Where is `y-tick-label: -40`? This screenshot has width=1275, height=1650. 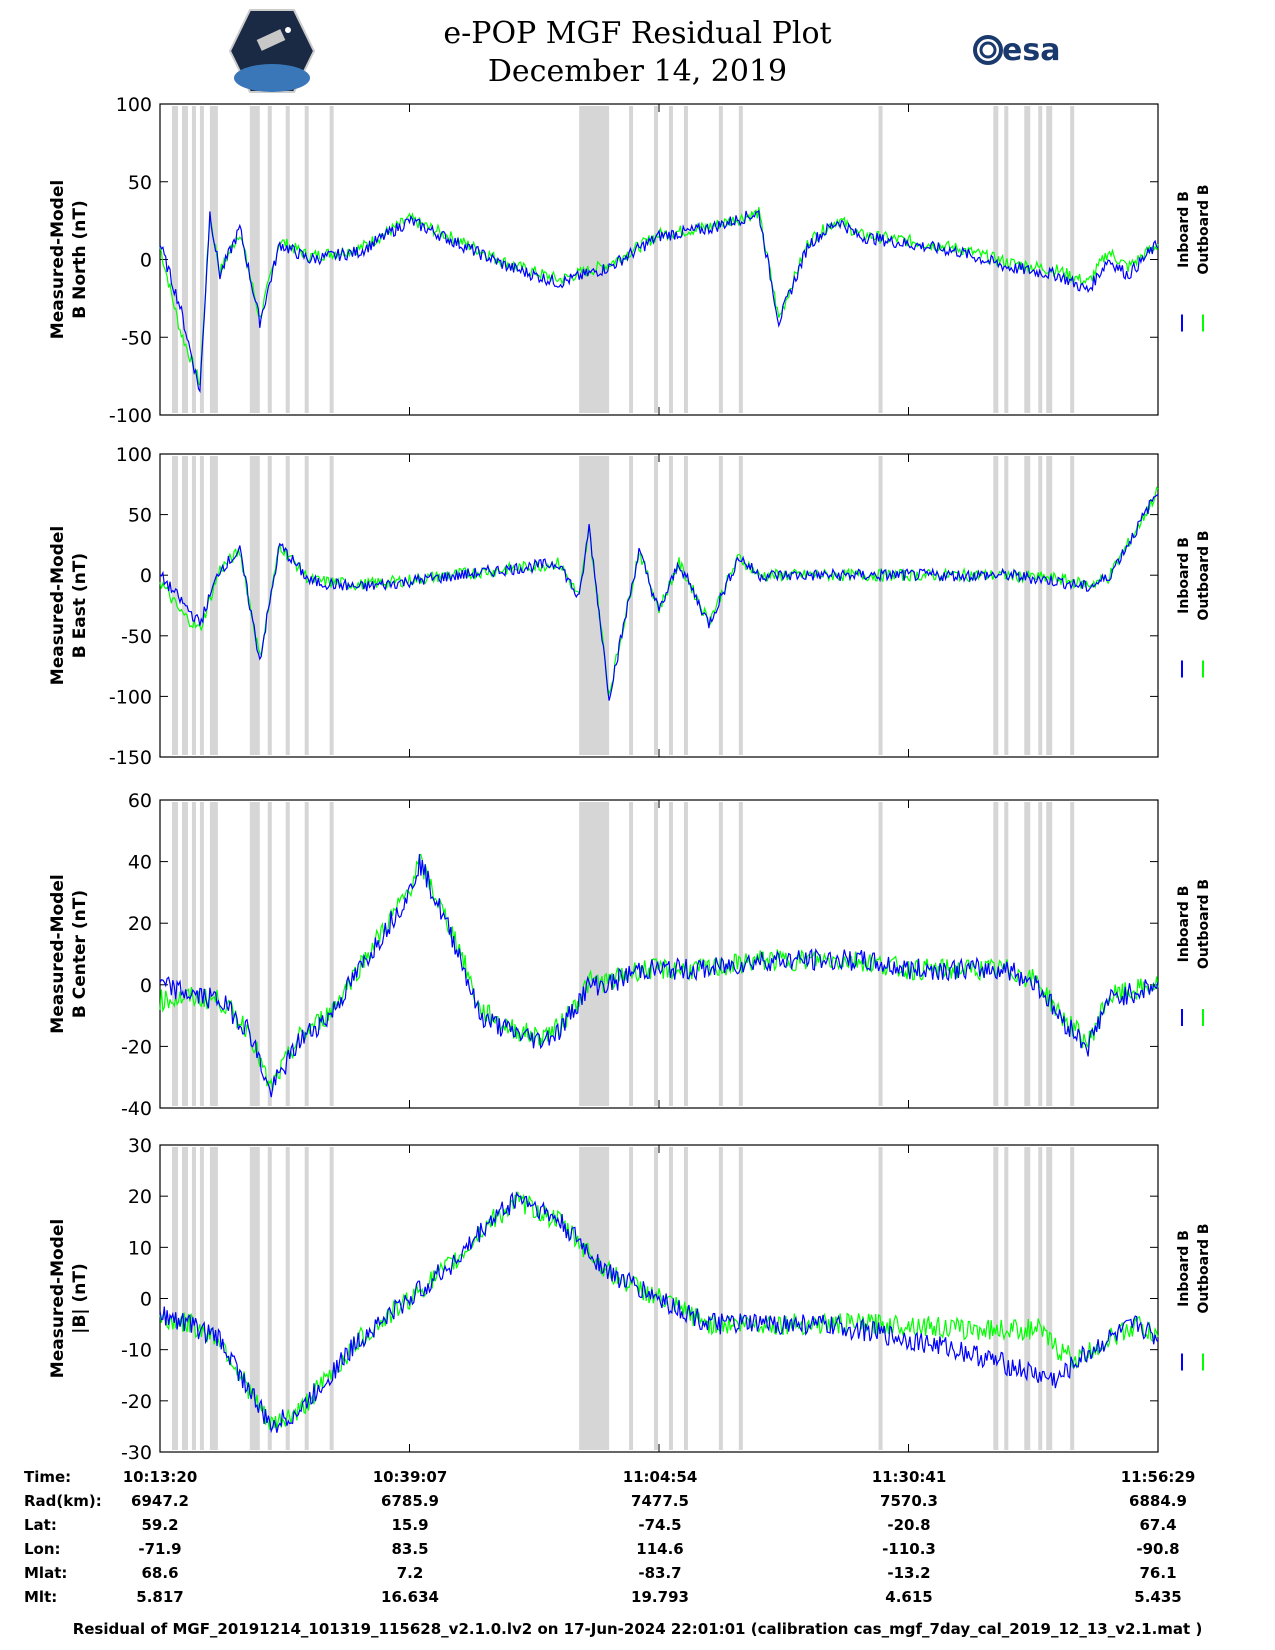 y-tick-label: -40 is located at coordinates (136, 1109).